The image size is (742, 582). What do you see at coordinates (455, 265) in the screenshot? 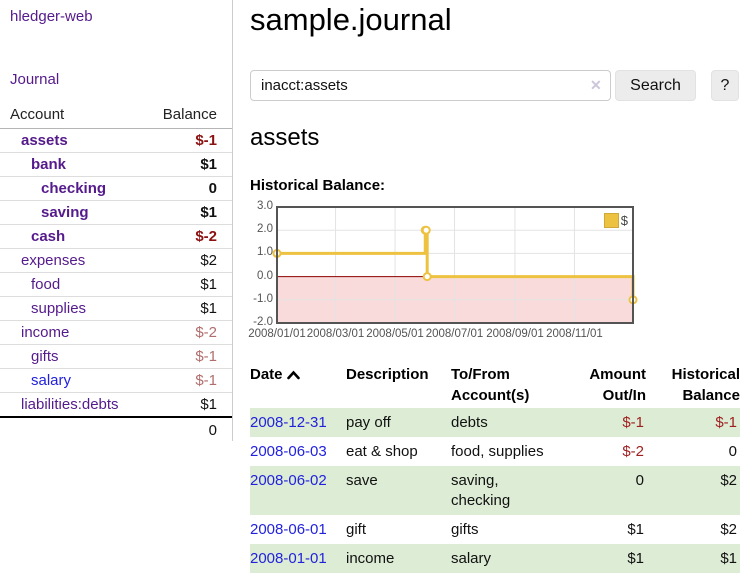
I see `chart-plot-area` at bounding box center [455, 265].